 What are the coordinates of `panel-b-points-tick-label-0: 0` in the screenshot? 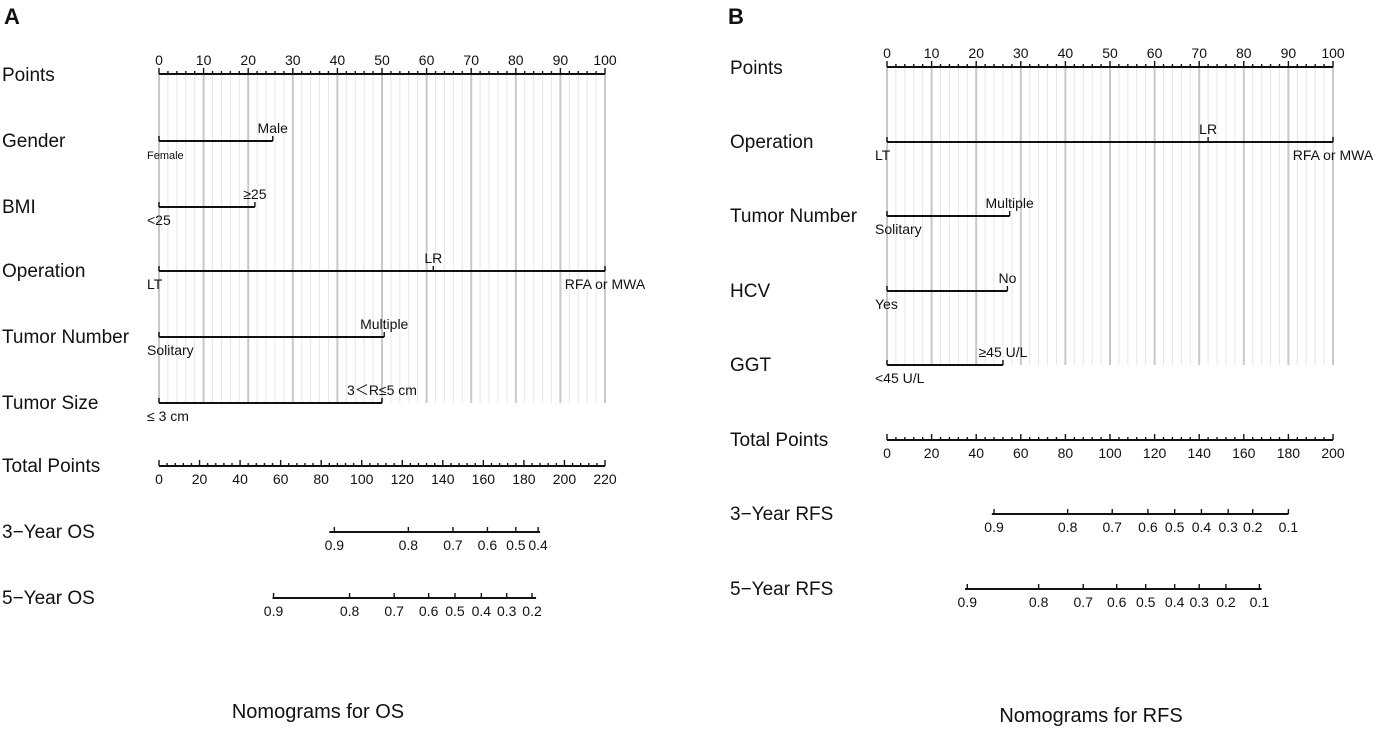 It's located at (887, 53).